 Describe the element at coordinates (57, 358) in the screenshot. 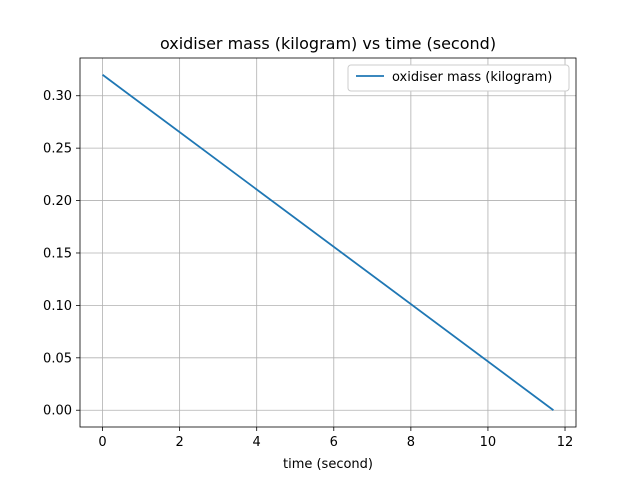

I see `y-tick-label: 0.05` at that location.